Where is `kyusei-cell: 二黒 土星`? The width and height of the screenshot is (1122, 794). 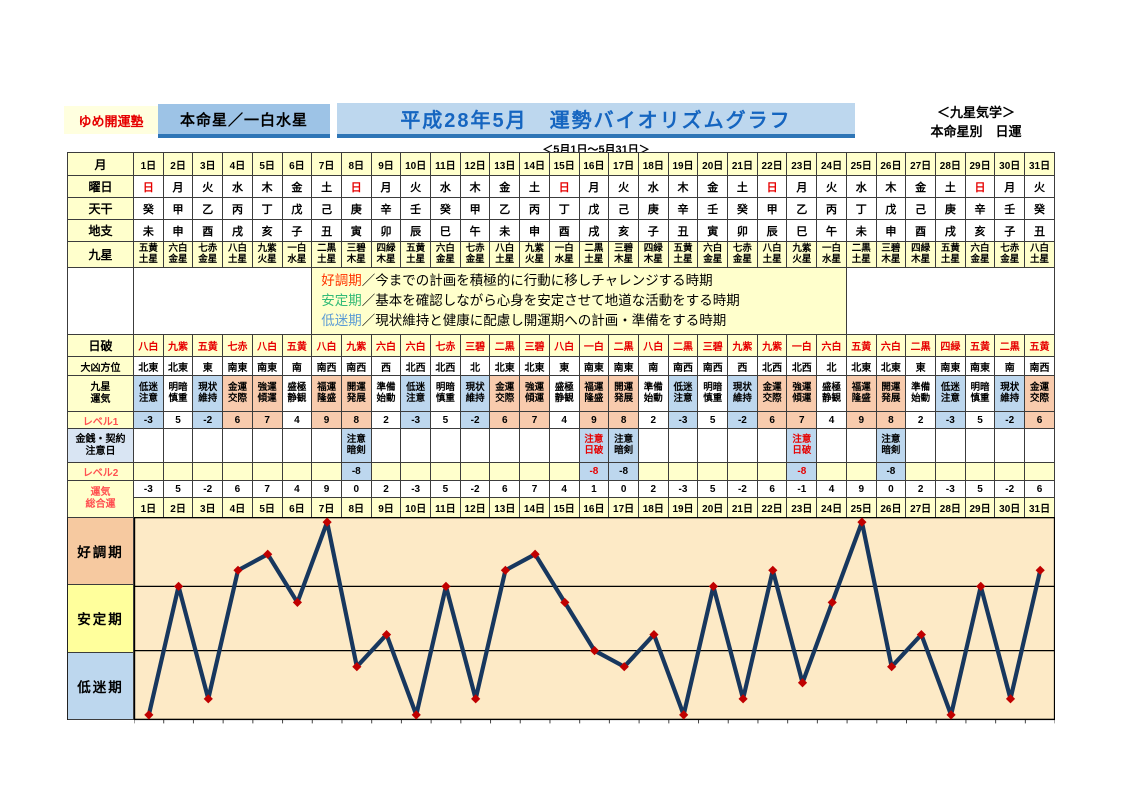 kyusei-cell: 二黒 土星 is located at coordinates (326, 254).